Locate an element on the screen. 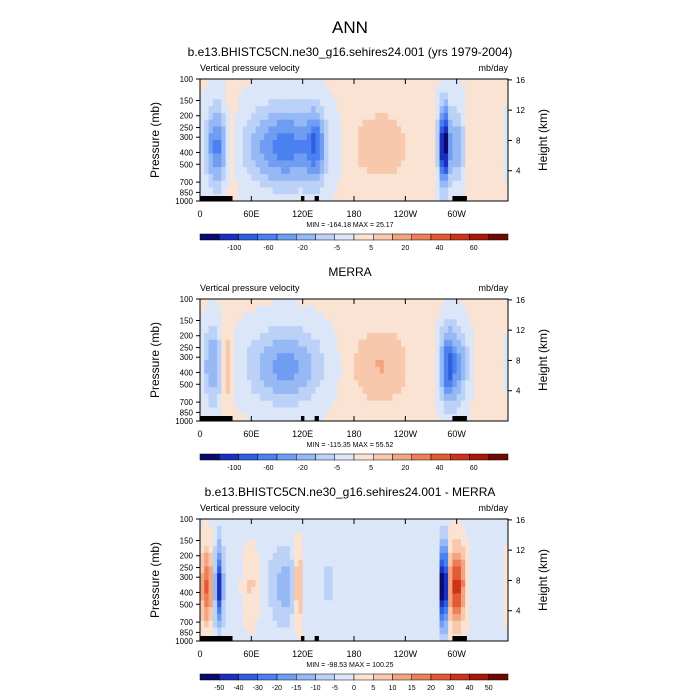 This screenshot has height=700, width=700. left-label: Vertical pressure velocity is located at coordinates (250, 508).